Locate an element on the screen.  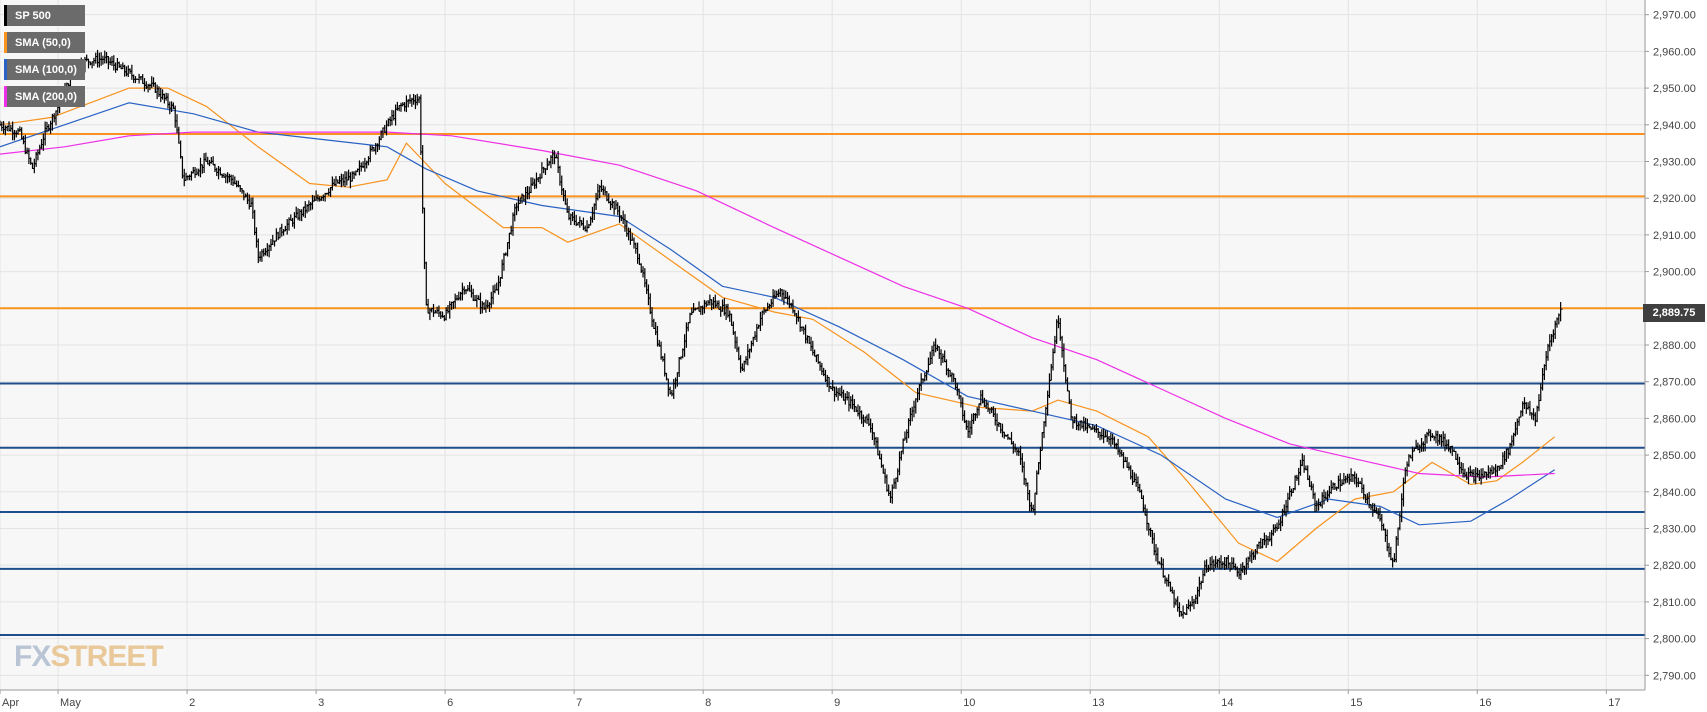
legend-item-sp500: SP 500 is located at coordinates (44, 15).